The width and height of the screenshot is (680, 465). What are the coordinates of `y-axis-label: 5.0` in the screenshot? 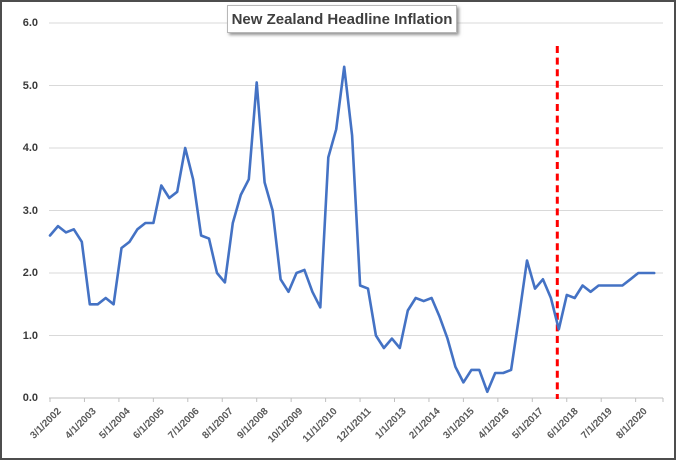 It's located at (30, 85).